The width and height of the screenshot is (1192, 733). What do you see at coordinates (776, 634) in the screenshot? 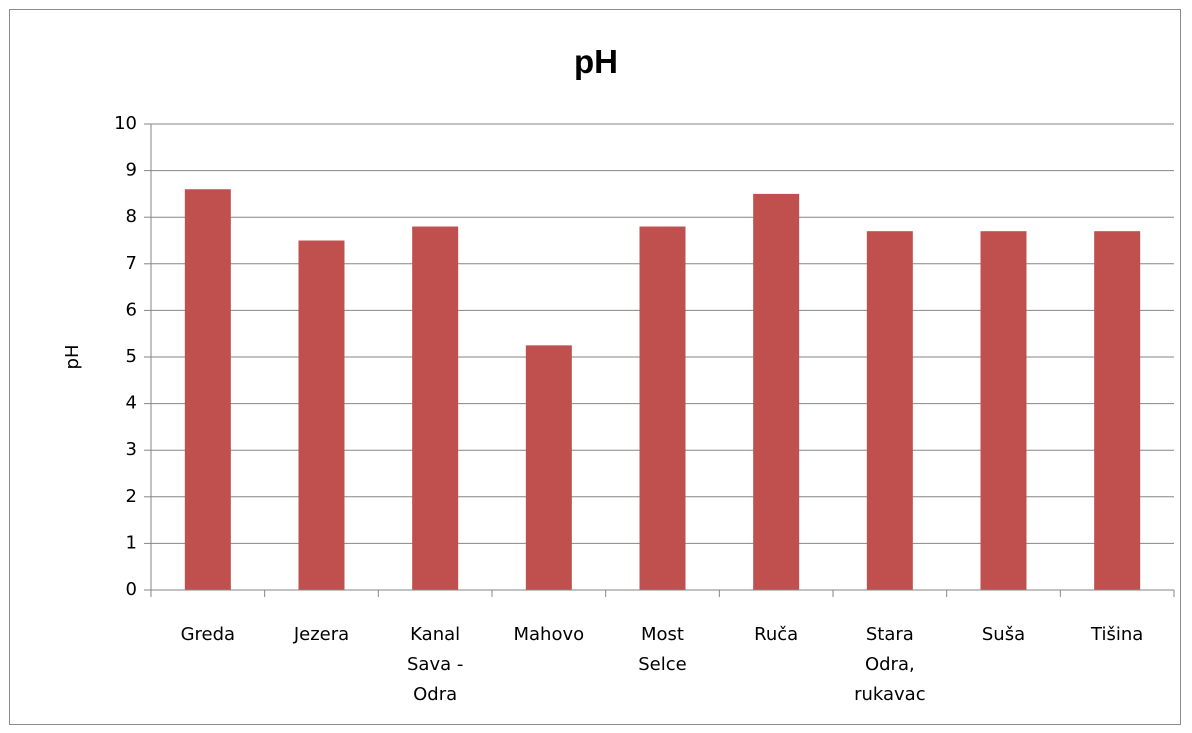
I see `x-tick-label: Ruča` at bounding box center [776, 634].